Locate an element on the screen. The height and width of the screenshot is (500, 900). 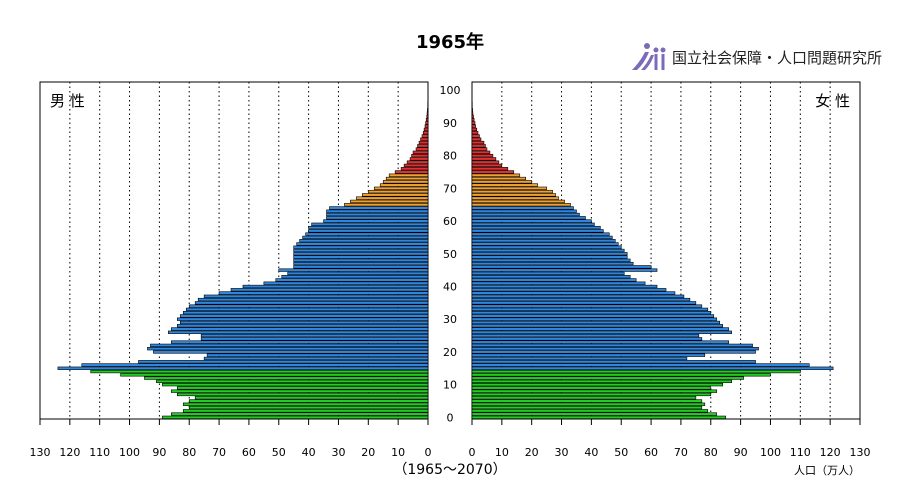
female-x-tick-label: 120 is located at coordinates (830, 452).